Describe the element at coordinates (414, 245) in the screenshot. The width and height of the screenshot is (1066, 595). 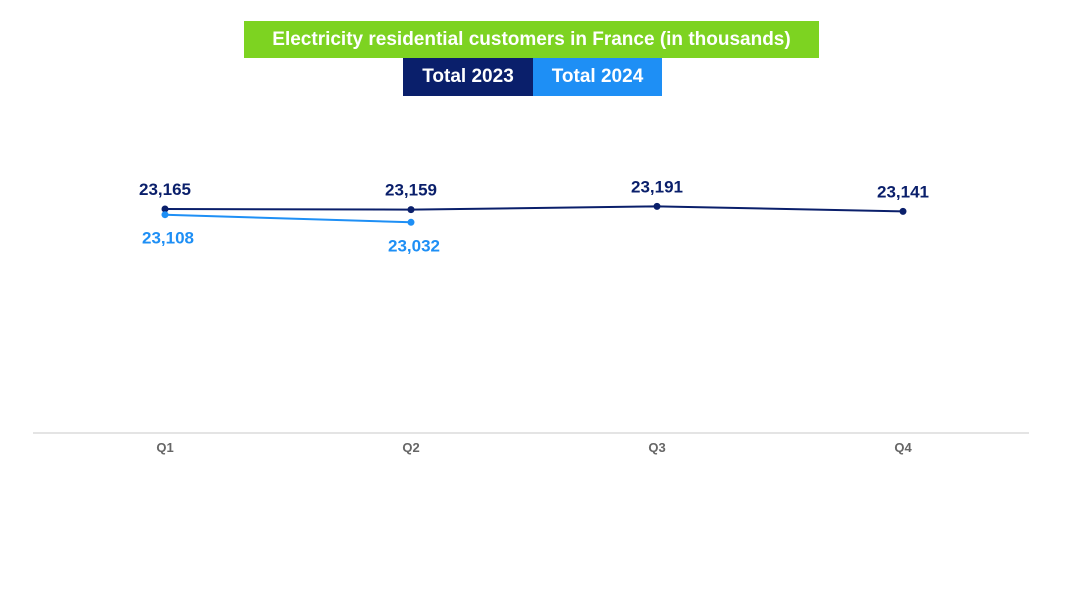
I see `data-label-total-2024-q2: 23,032` at that location.